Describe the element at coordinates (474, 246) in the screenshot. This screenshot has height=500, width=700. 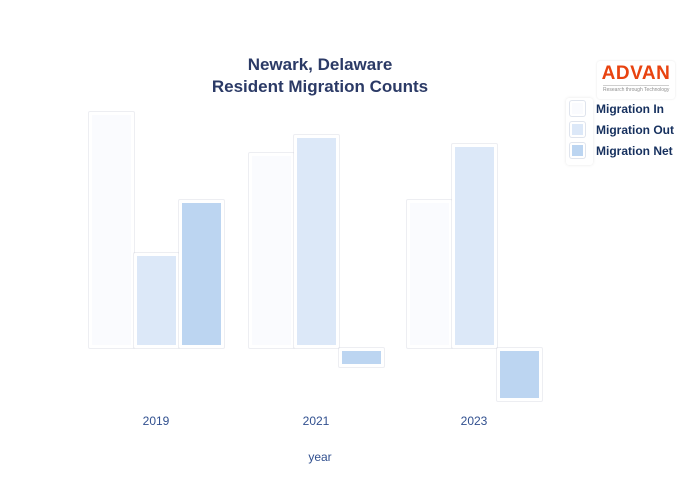
I see `bar-migration-out-2023` at that location.